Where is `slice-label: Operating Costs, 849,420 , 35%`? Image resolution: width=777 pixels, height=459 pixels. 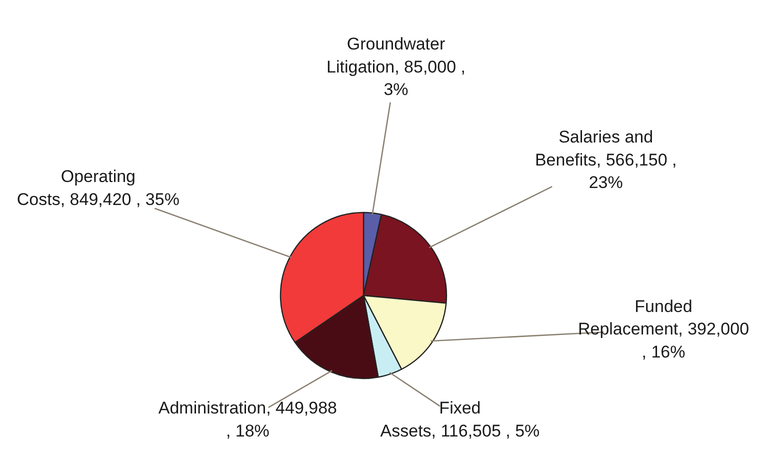 slice-label: Operating Costs, 849,420 , 35% is located at coordinates (98, 188).